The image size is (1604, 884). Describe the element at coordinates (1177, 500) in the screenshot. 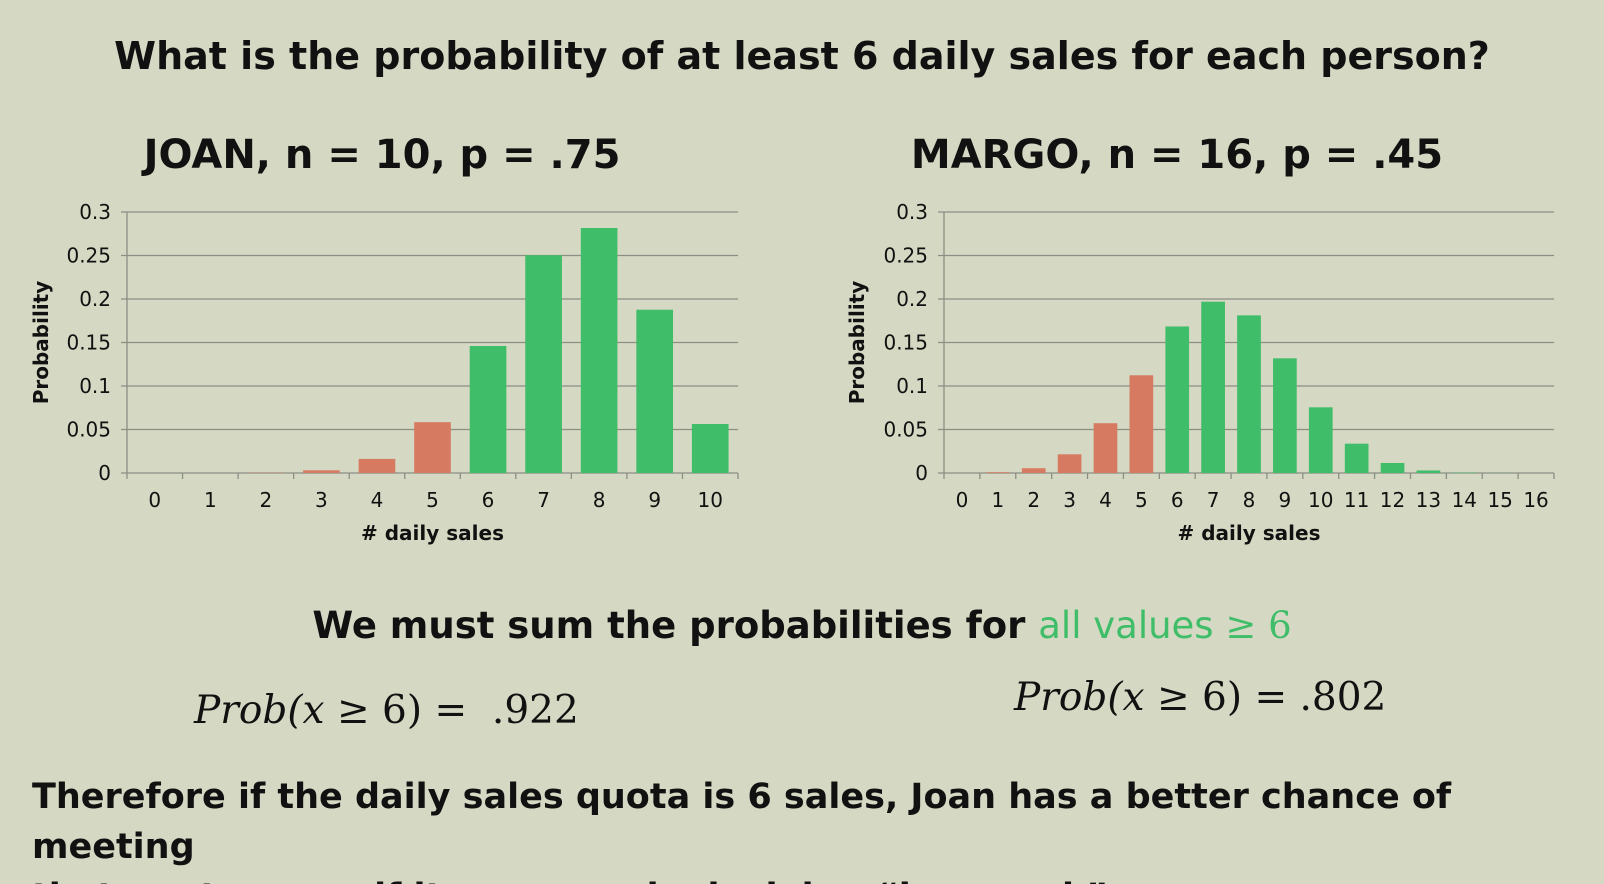

I see `chart-margo-xtick-label: 6` at that location.